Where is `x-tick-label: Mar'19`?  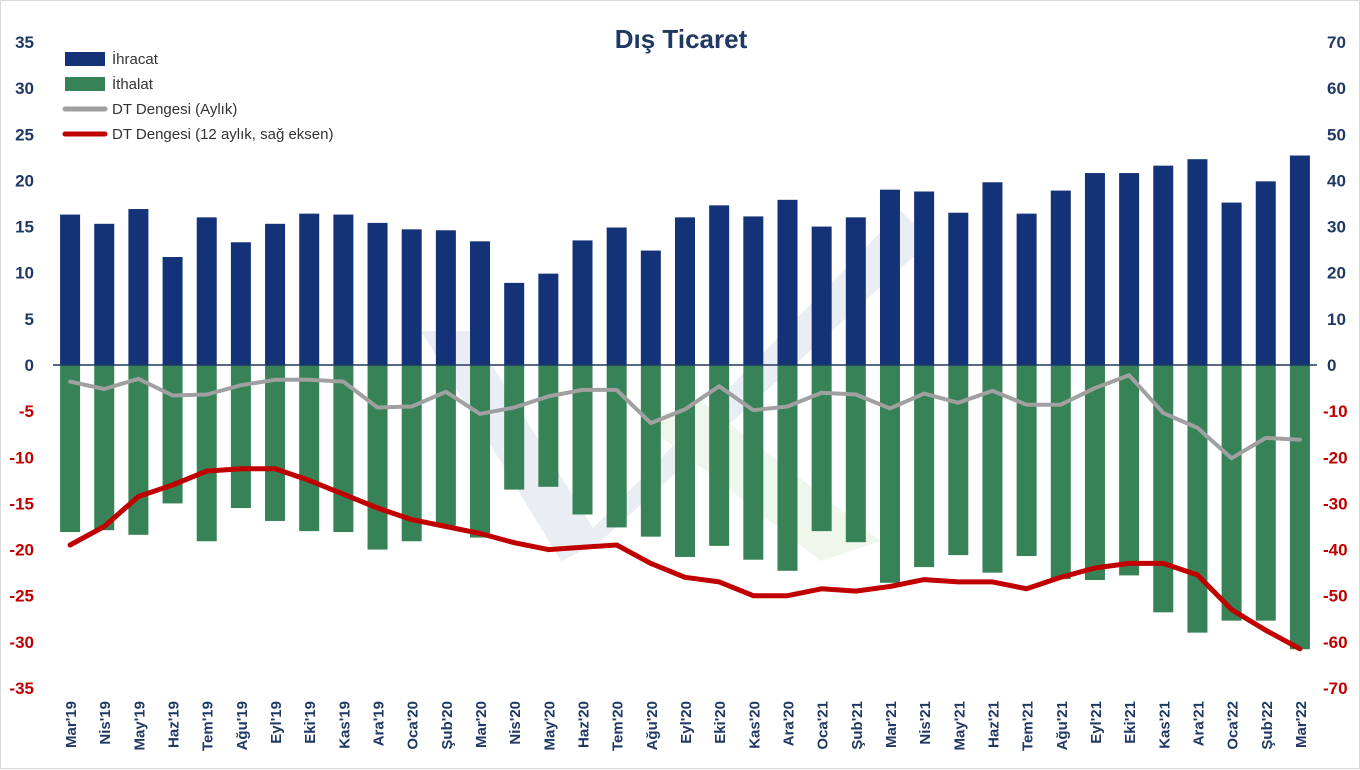
x-tick-label: Mar'19 is located at coordinates (71, 724).